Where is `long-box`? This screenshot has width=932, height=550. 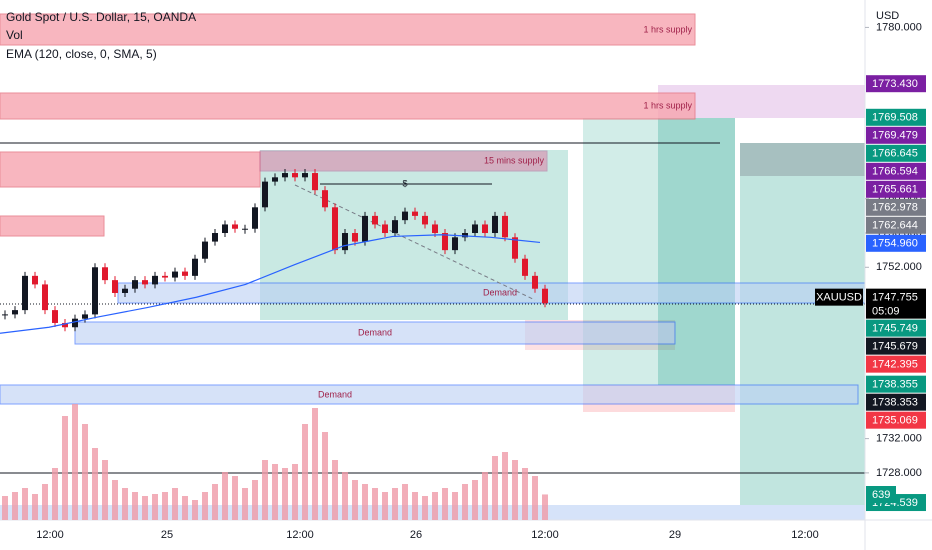
long-box is located at coordinates (802, 324).